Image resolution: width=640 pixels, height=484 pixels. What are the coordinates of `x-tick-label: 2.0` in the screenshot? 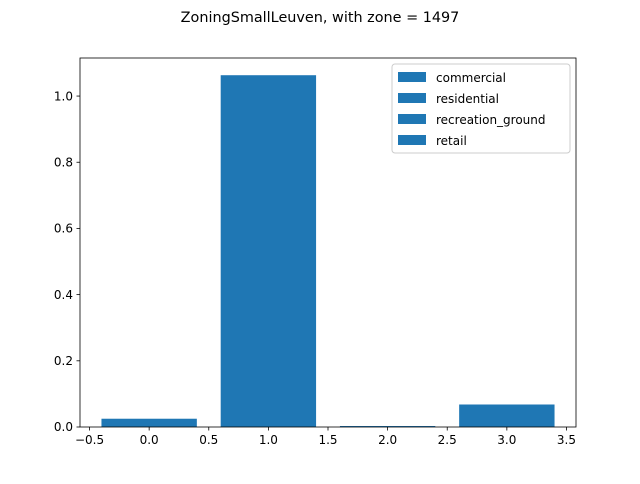 It's located at (387, 440).